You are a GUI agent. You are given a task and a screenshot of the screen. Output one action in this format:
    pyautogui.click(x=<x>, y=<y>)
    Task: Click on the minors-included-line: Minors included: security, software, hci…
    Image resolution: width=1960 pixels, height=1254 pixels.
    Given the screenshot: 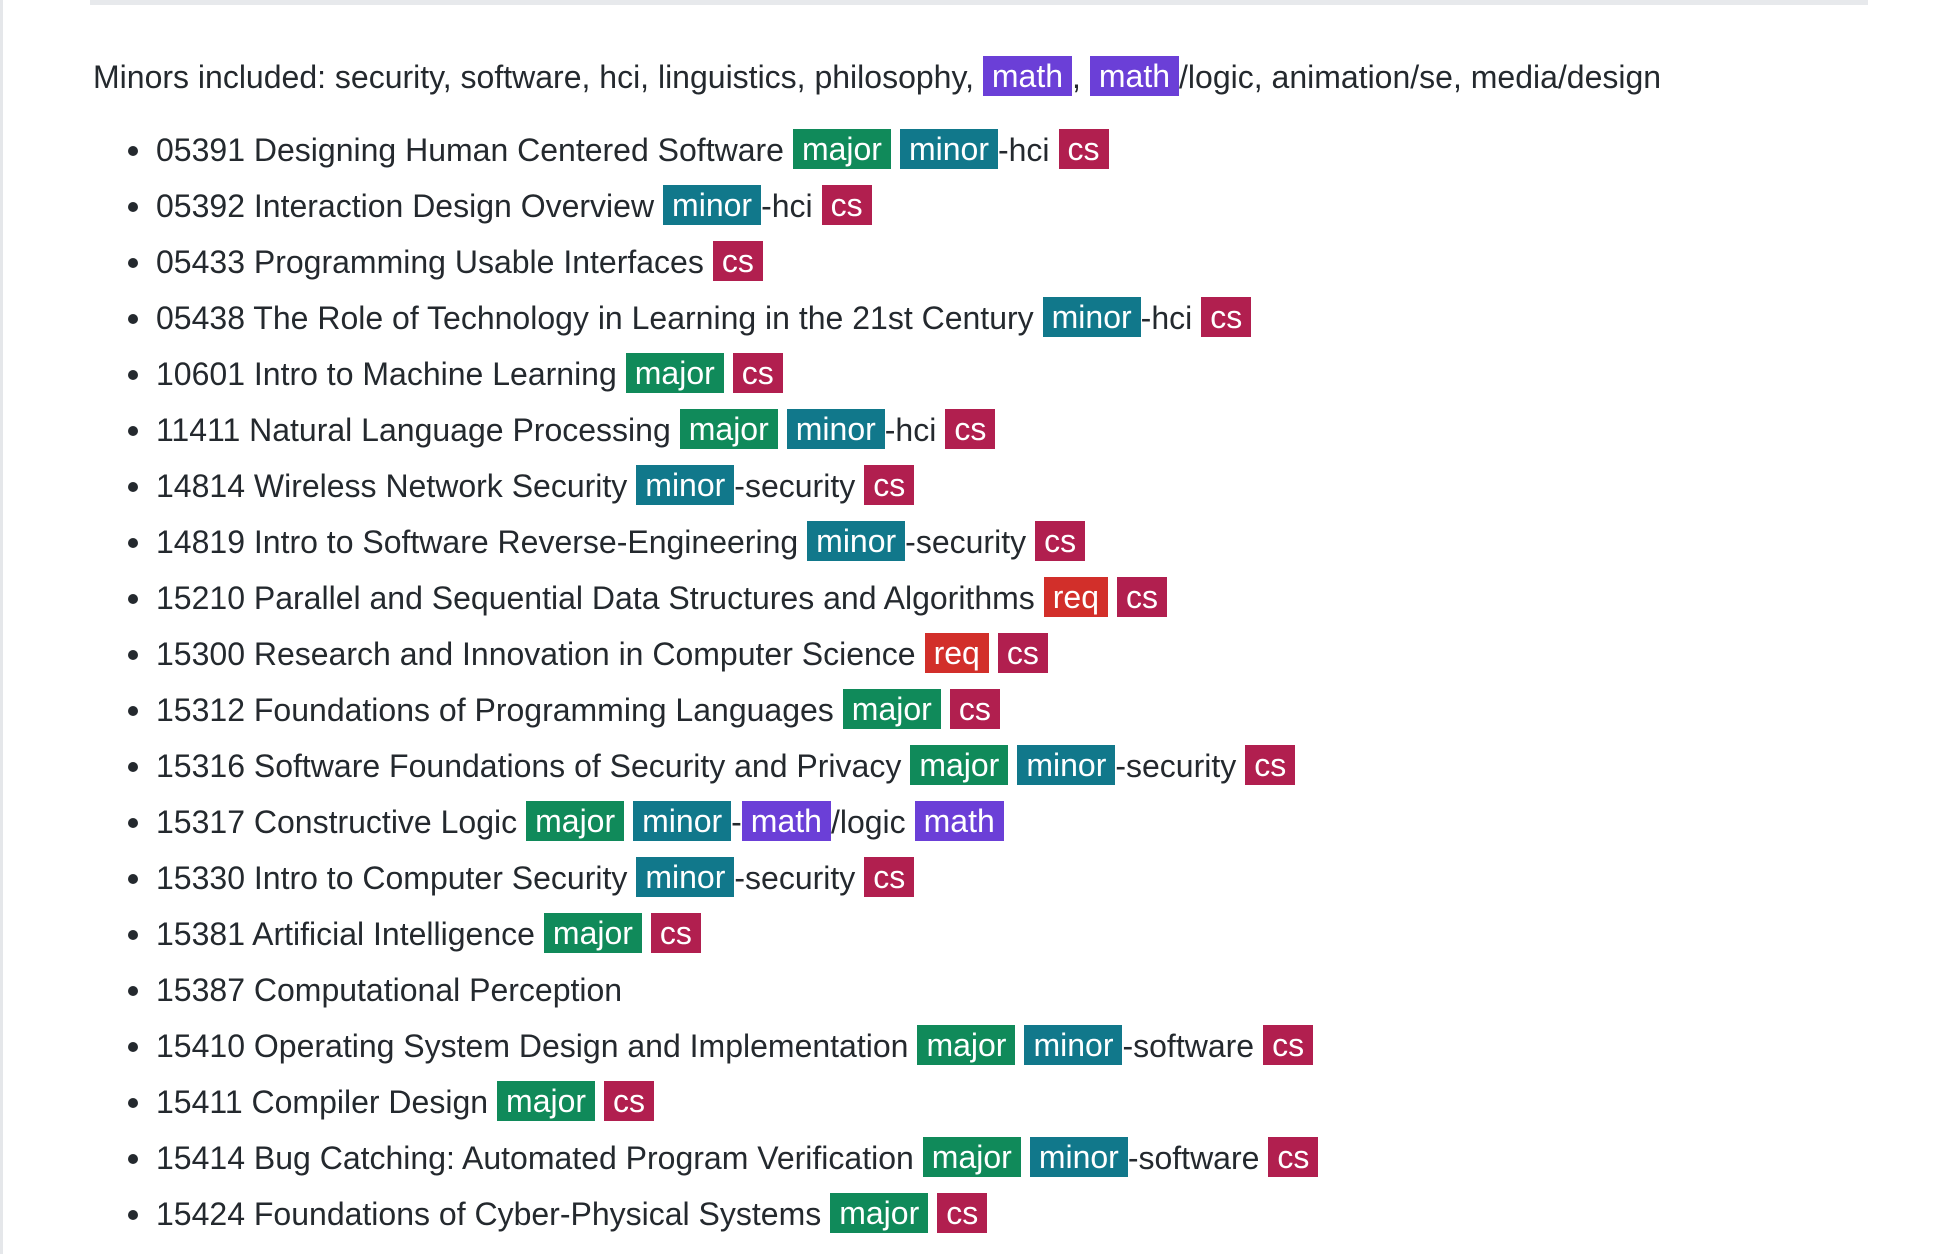 What is the action you would take?
    pyautogui.click(x=993, y=77)
    